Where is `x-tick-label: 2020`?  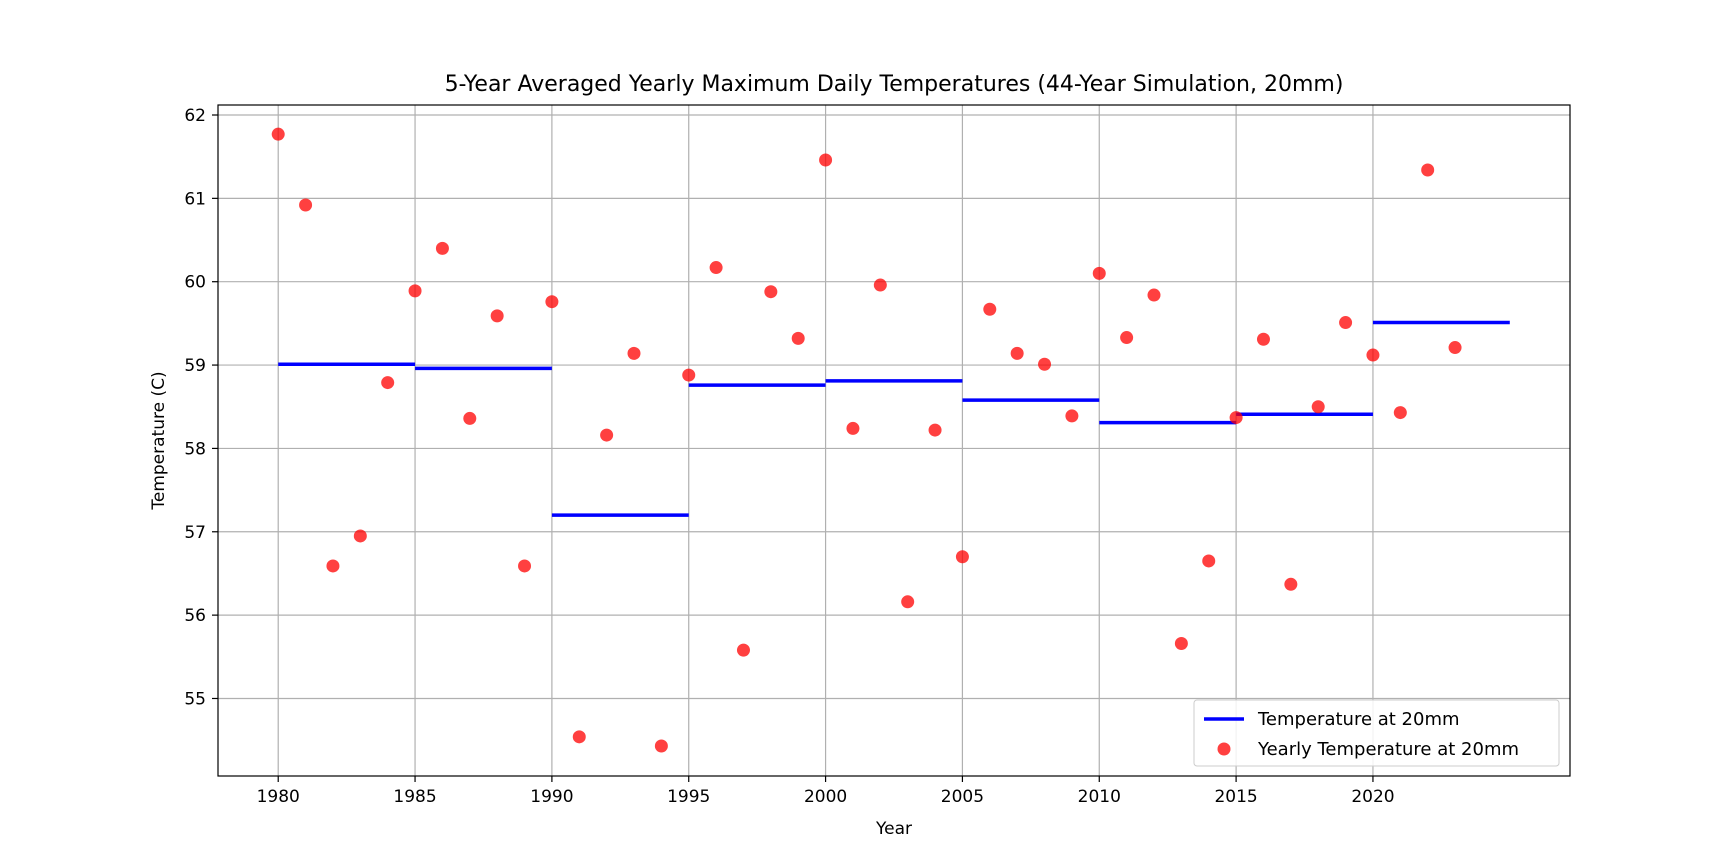 x-tick-label: 2020 is located at coordinates (1372, 797).